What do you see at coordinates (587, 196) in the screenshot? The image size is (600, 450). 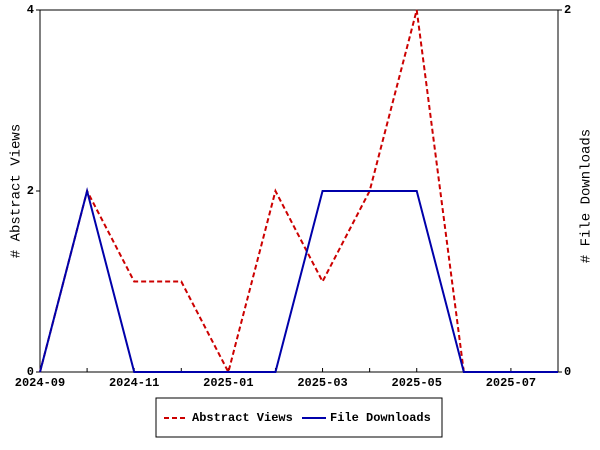 I see `y2-axis-label: # File Downloads` at bounding box center [587, 196].